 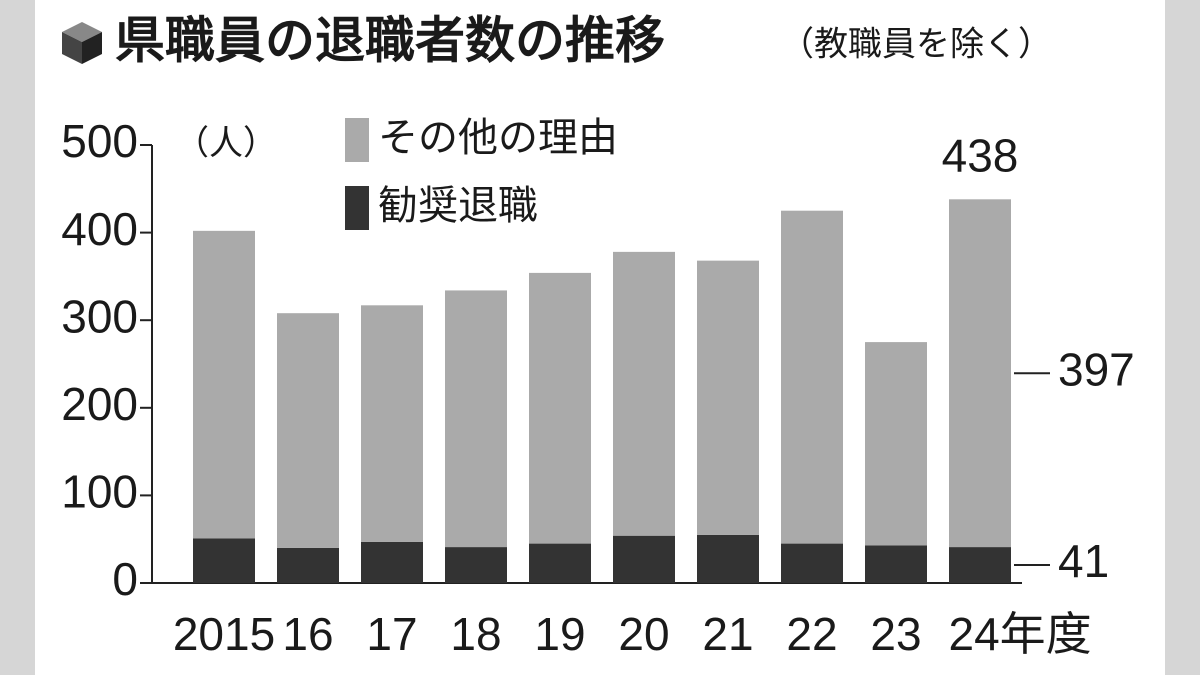 I want to click on x-tick-label: 17, so click(x=391, y=634).